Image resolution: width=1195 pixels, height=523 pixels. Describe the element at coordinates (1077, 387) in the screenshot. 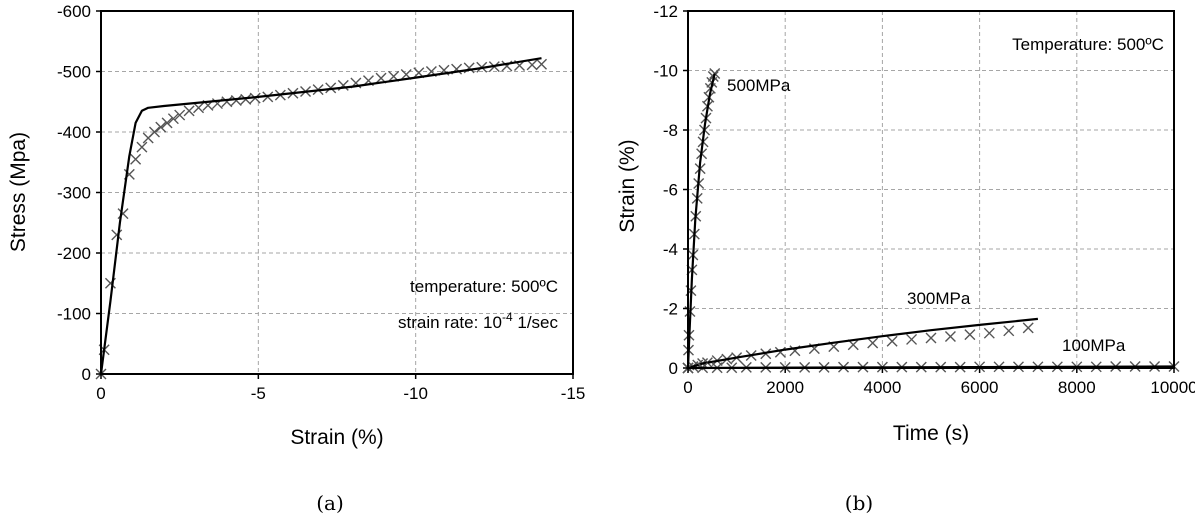

I see `x-tick-label: 8000` at that location.